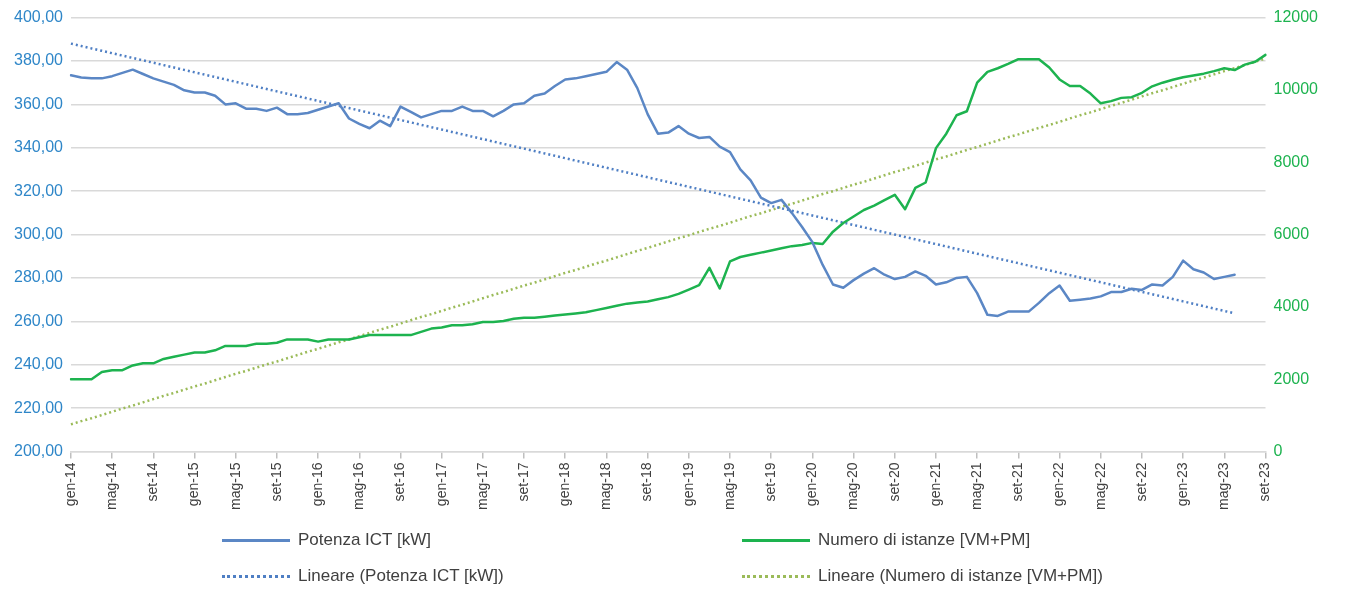 This screenshot has height=604, width=1346. What do you see at coordinates (522, 482) in the screenshot?
I see `x-tick-label: set-17` at bounding box center [522, 482].